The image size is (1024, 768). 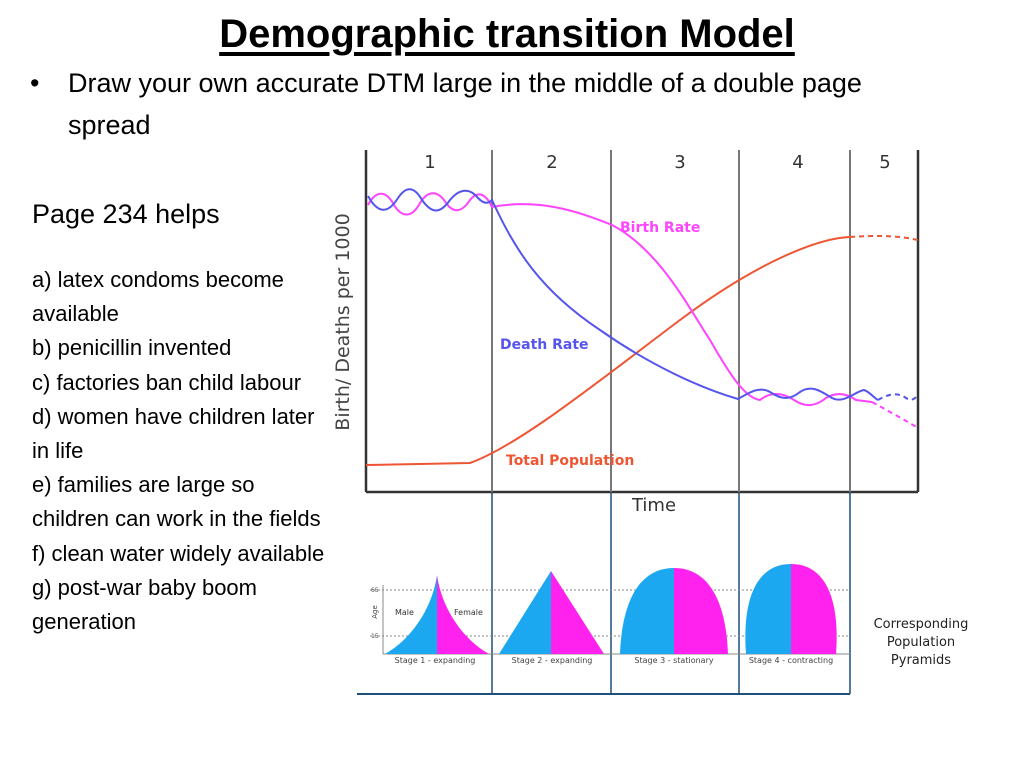 I want to click on event-item-g: g) post-war baby boom generation, so click(x=144, y=604).